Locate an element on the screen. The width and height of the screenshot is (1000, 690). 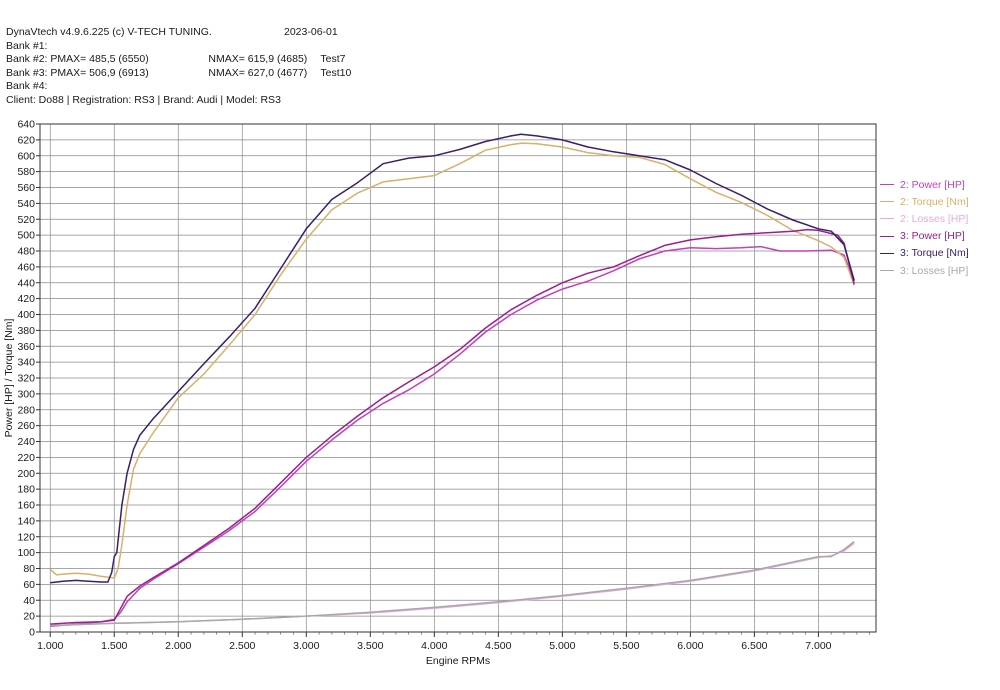
x-tick-label: 7.000 is located at coordinates (818, 646).